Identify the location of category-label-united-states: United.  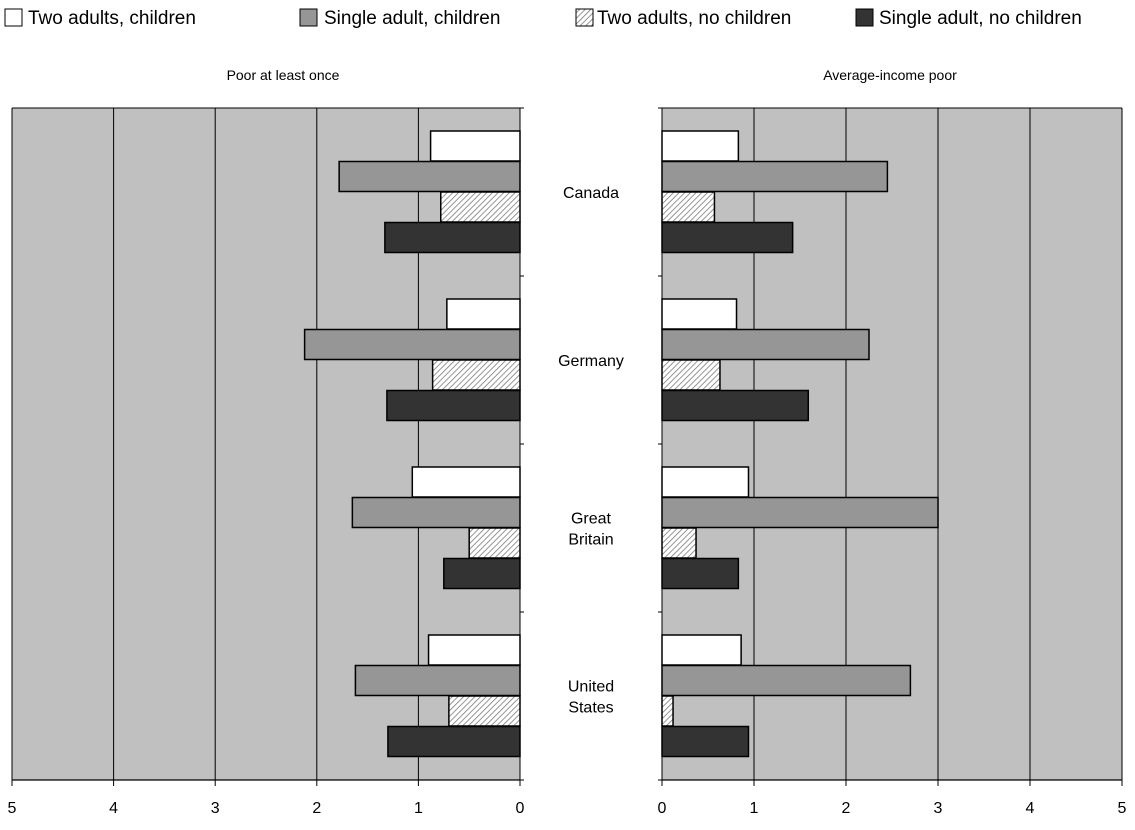
(591, 686).